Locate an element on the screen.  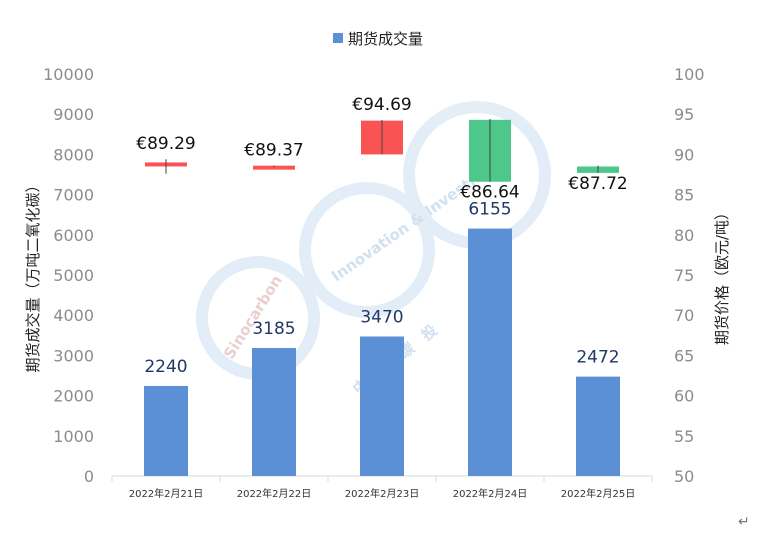
left-tick-label: 6000 is located at coordinates (73, 235).